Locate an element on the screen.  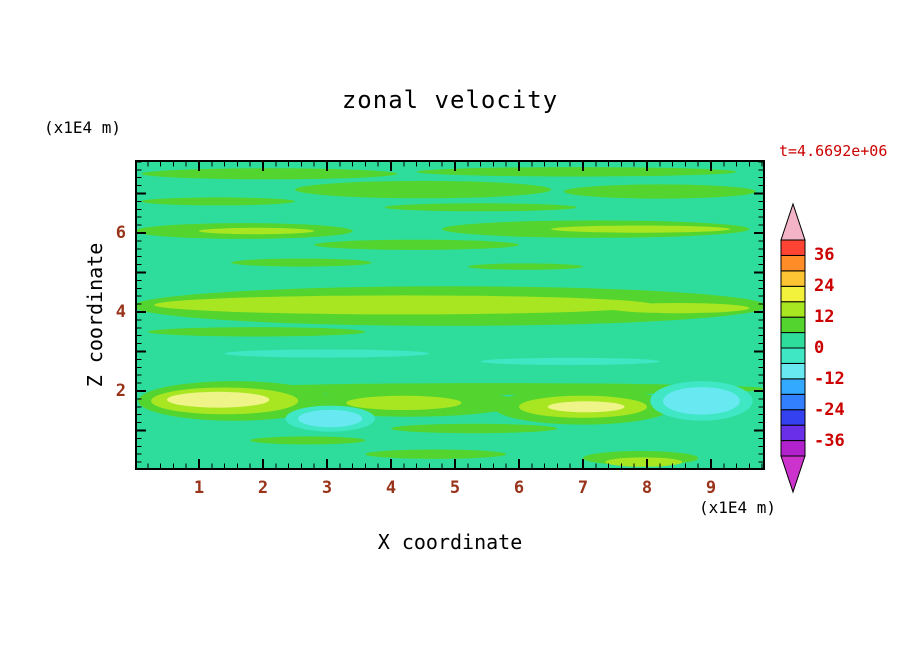
colorbar-tick-label: 36 is located at coordinates (824, 255).